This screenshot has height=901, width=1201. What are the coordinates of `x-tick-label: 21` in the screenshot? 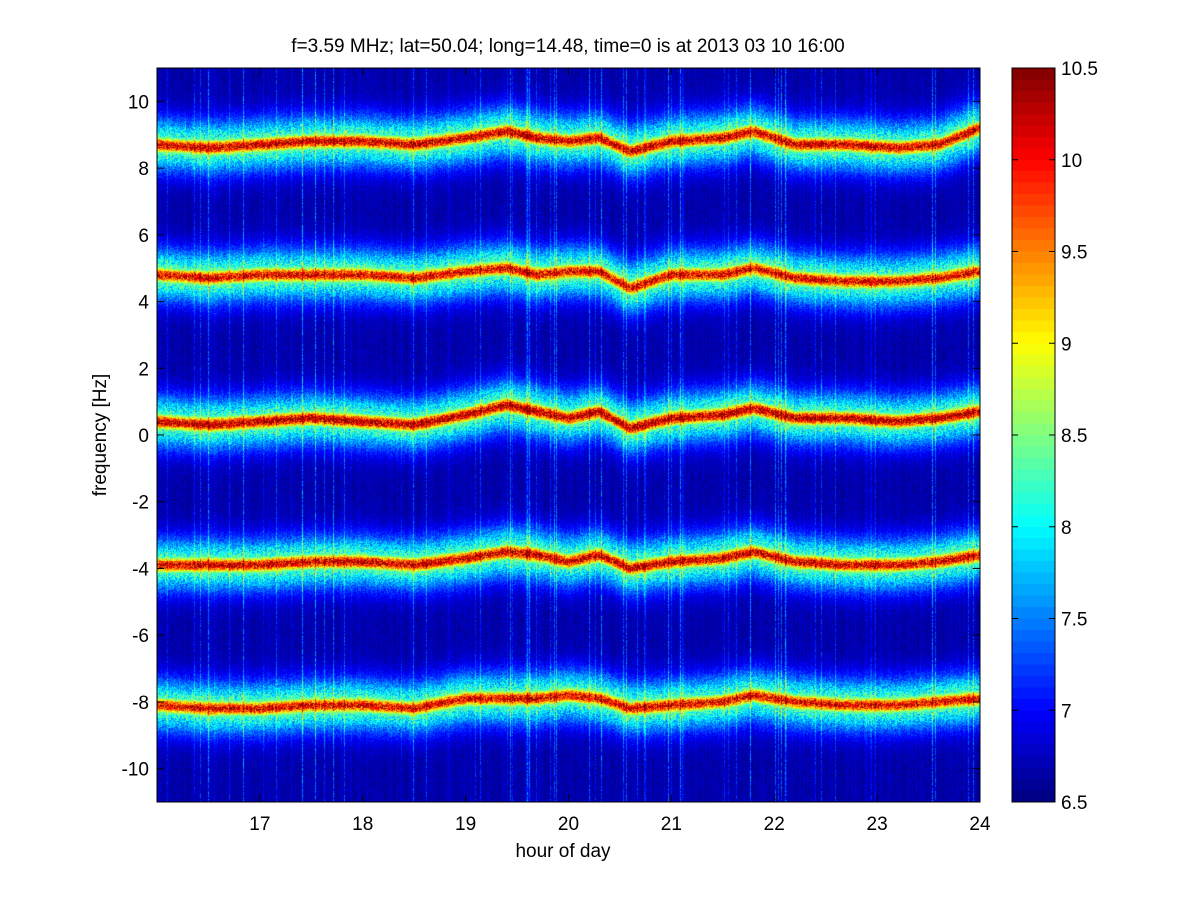 It's located at (671, 824).